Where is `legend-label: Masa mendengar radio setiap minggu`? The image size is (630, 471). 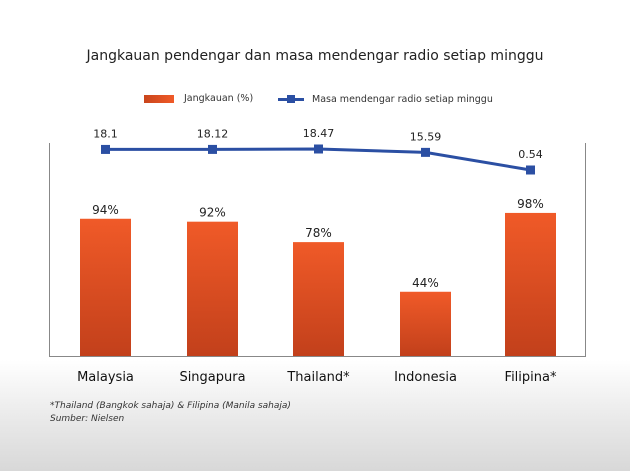 legend-label: Masa mendengar radio setiap minggu is located at coordinates (402, 99).